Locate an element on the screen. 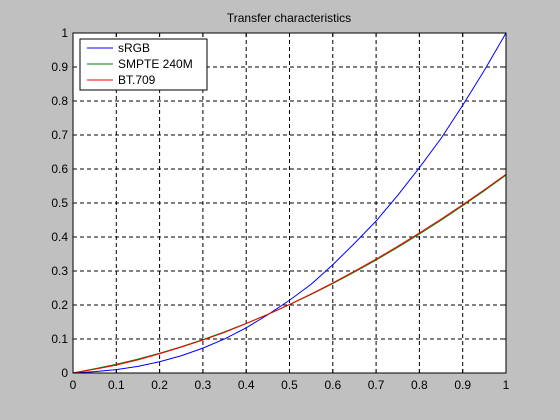 Image resolution: width=560 pixels, height=420 pixels. y-tick-label: 0.8 is located at coordinates (59, 101).